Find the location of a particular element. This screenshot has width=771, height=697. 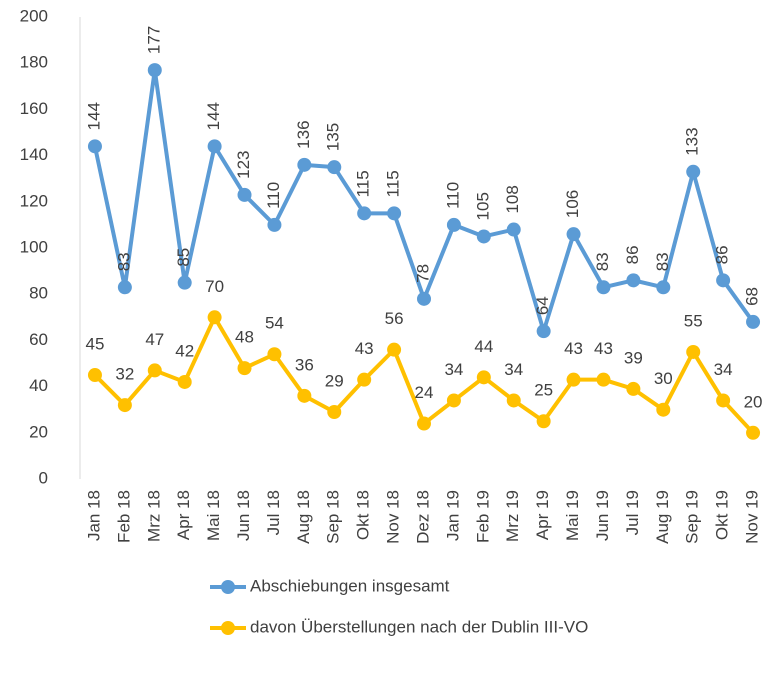

y-tick-label: 0 is located at coordinates (43, 477).